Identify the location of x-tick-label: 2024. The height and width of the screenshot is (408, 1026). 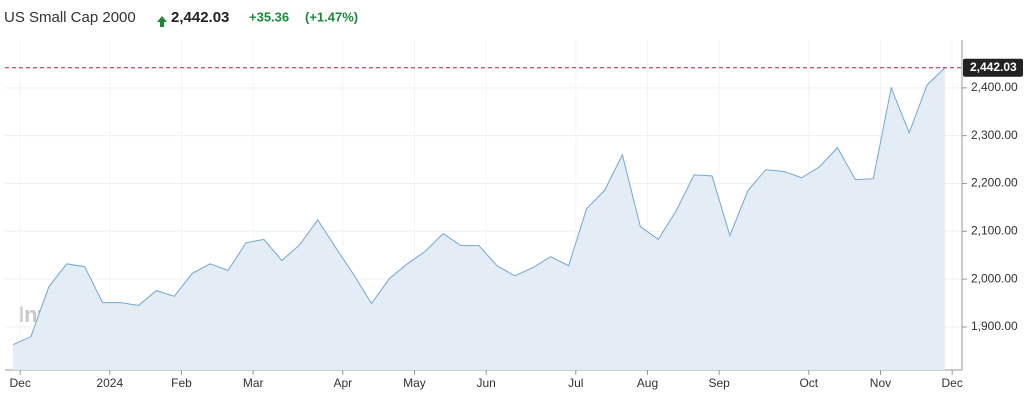
(109, 383).